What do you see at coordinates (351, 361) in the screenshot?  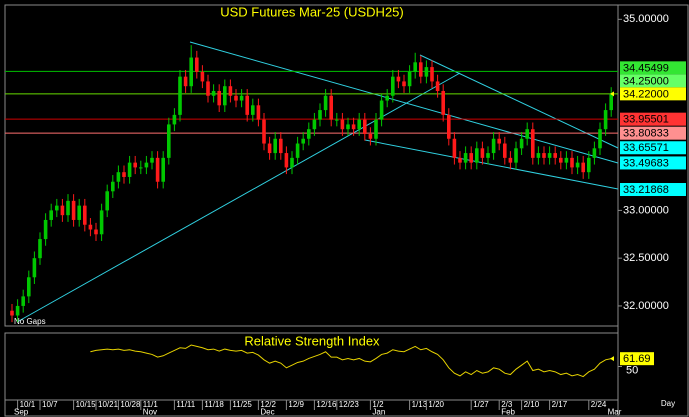 I see `rsi-line` at bounding box center [351, 361].